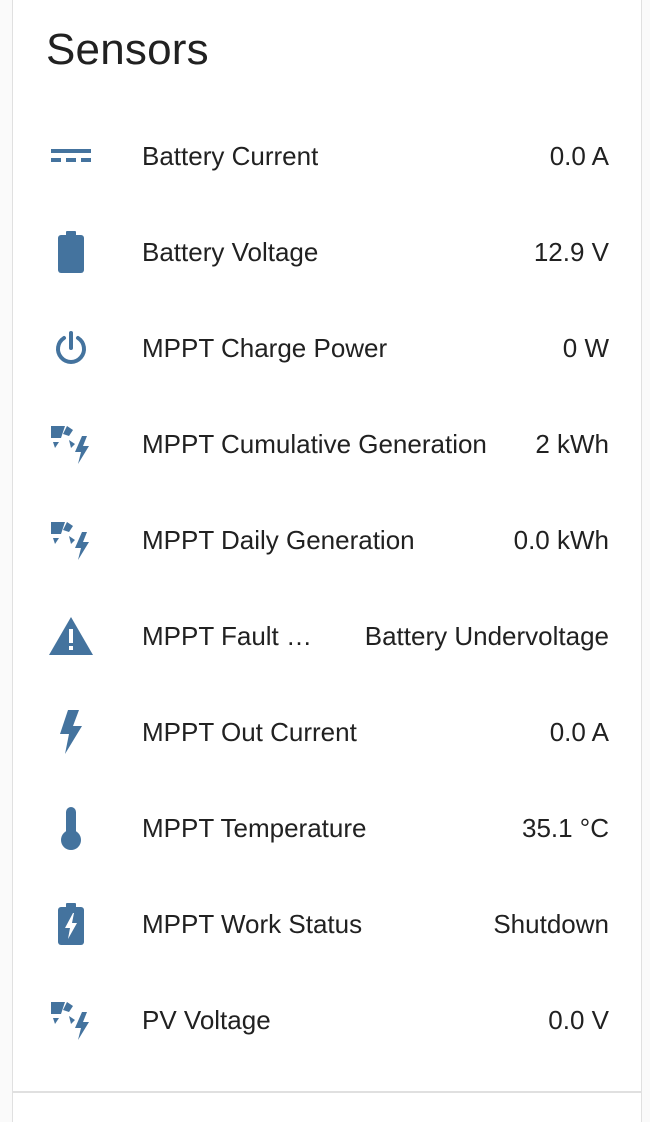 Image resolution: width=650 pixels, height=1122 pixels. I want to click on sensor-row-mppt-temperature: MPPT Temperature 35.1 °C, so click(327, 828).